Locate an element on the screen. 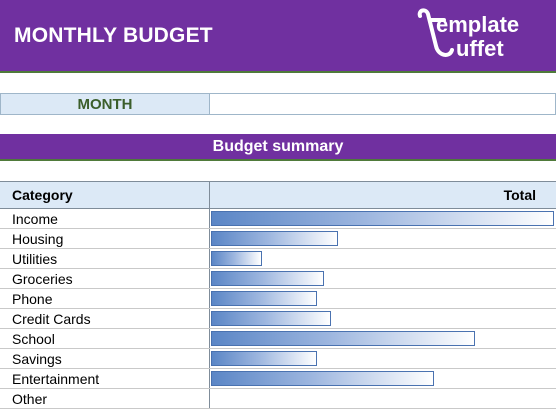  month-row: MONTH is located at coordinates (278, 104).